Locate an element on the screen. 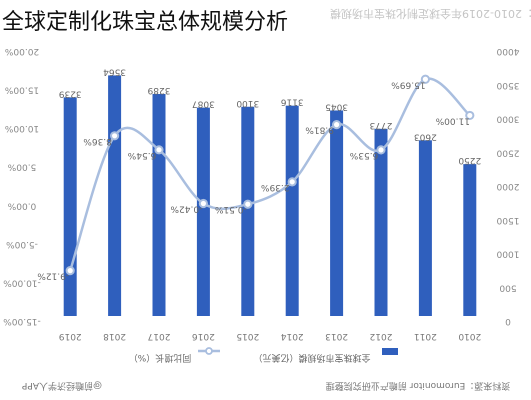 This screenshot has height=400, width=531. bar-value-label: 3239 is located at coordinates (69, 93).